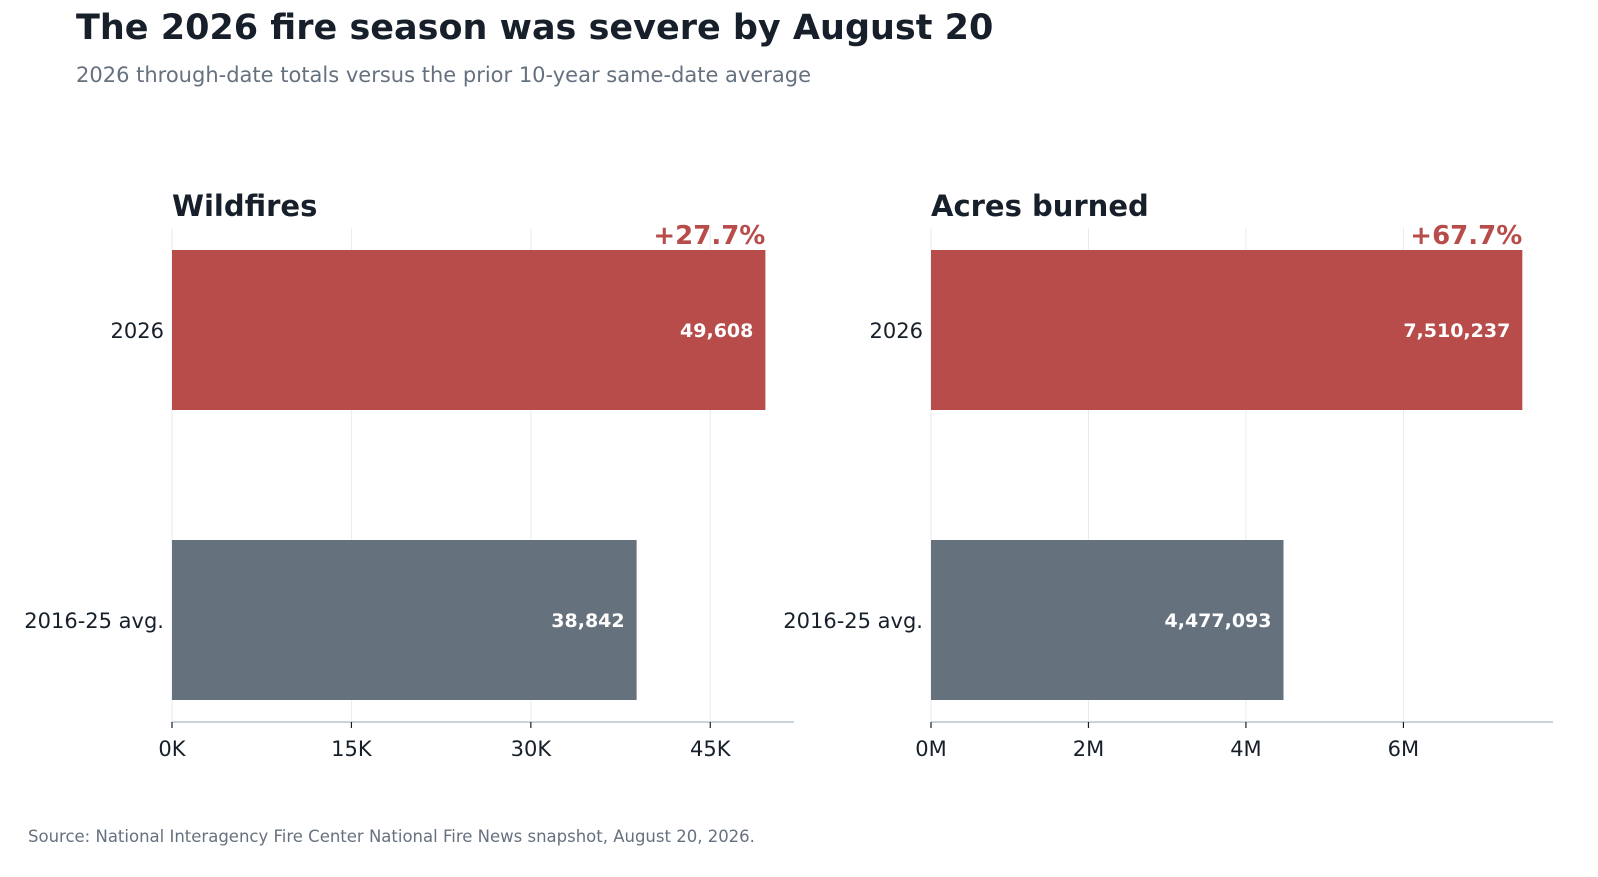 This screenshot has height=877, width=1598. I want to click on value-label: 4,477,093, so click(1218, 621).